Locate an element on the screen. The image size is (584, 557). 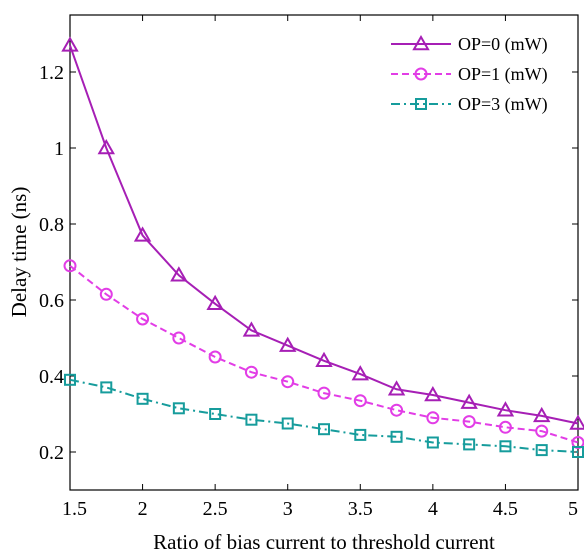
legend-label: OP=1 (mW) is located at coordinates (503, 74).